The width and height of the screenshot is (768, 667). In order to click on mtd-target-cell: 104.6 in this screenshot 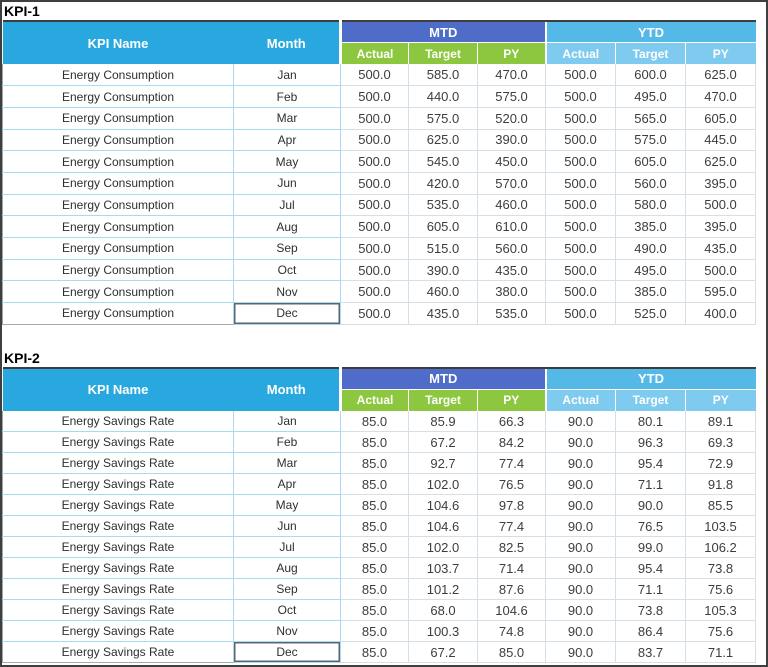, I will do `click(443, 505)`.